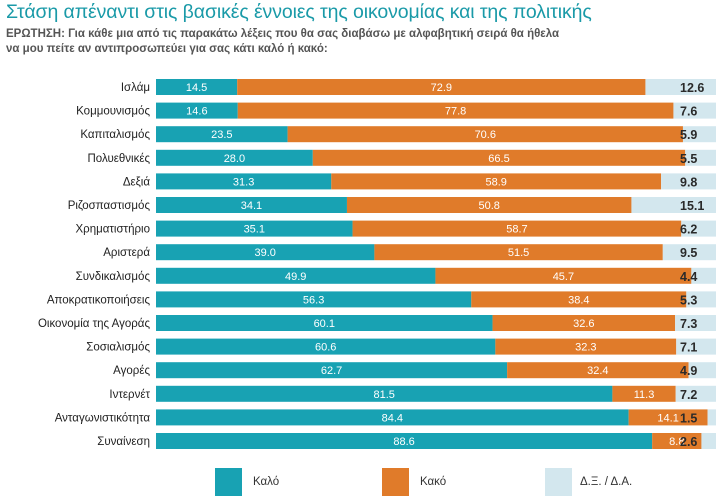 Image resolution: width=720 pixels, height=500 pixels. Describe the element at coordinates (228, 482) in the screenshot. I see `legend-swatch-good` at that location.